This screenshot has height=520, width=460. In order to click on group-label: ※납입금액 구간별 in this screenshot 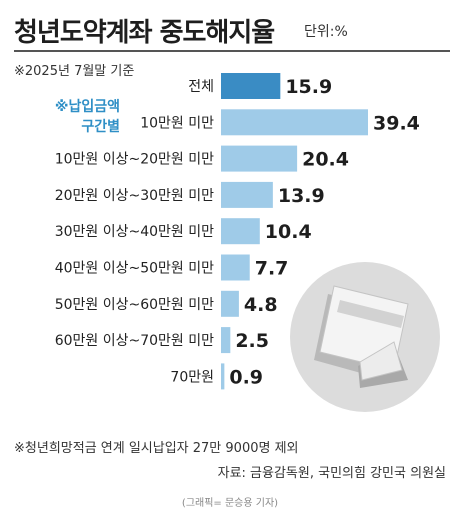, I will do `click(74, 117)`.